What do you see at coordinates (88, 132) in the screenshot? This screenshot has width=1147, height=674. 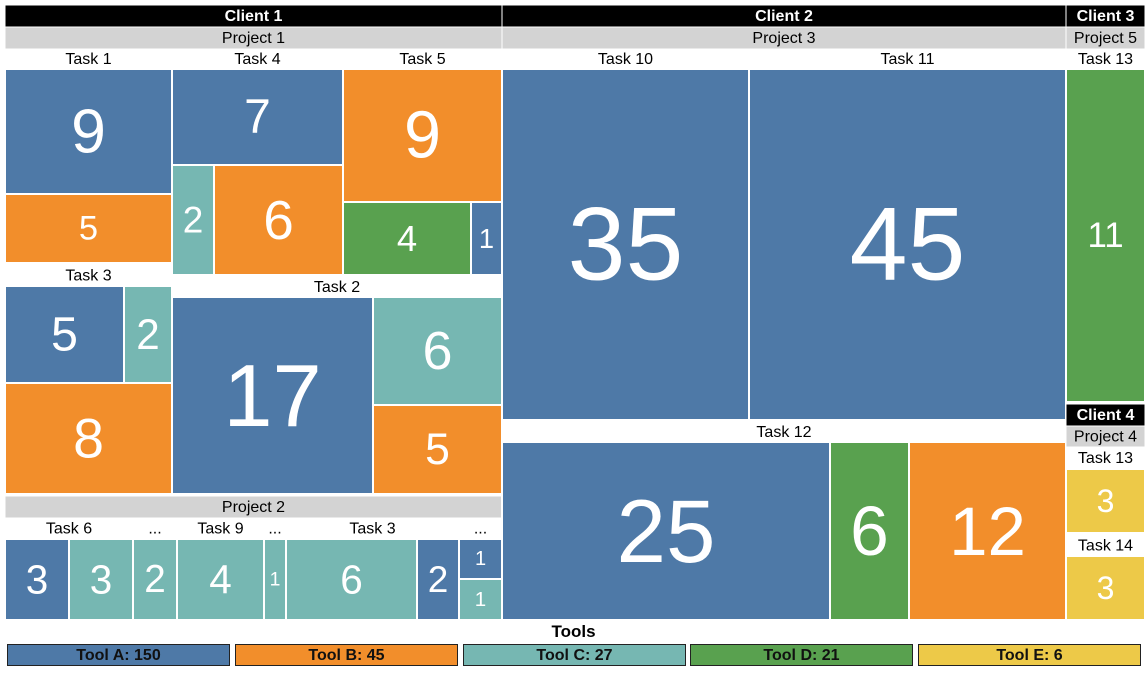 I see `client-1-project-1-task-0-tool-a-cell-label: 9` at bounding box center [88, 132].